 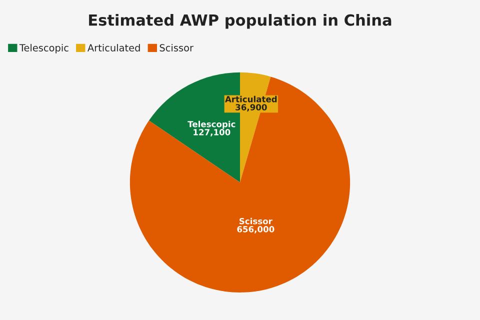 I want to click on slice-label: Scissor, so click(x=255, y=221).